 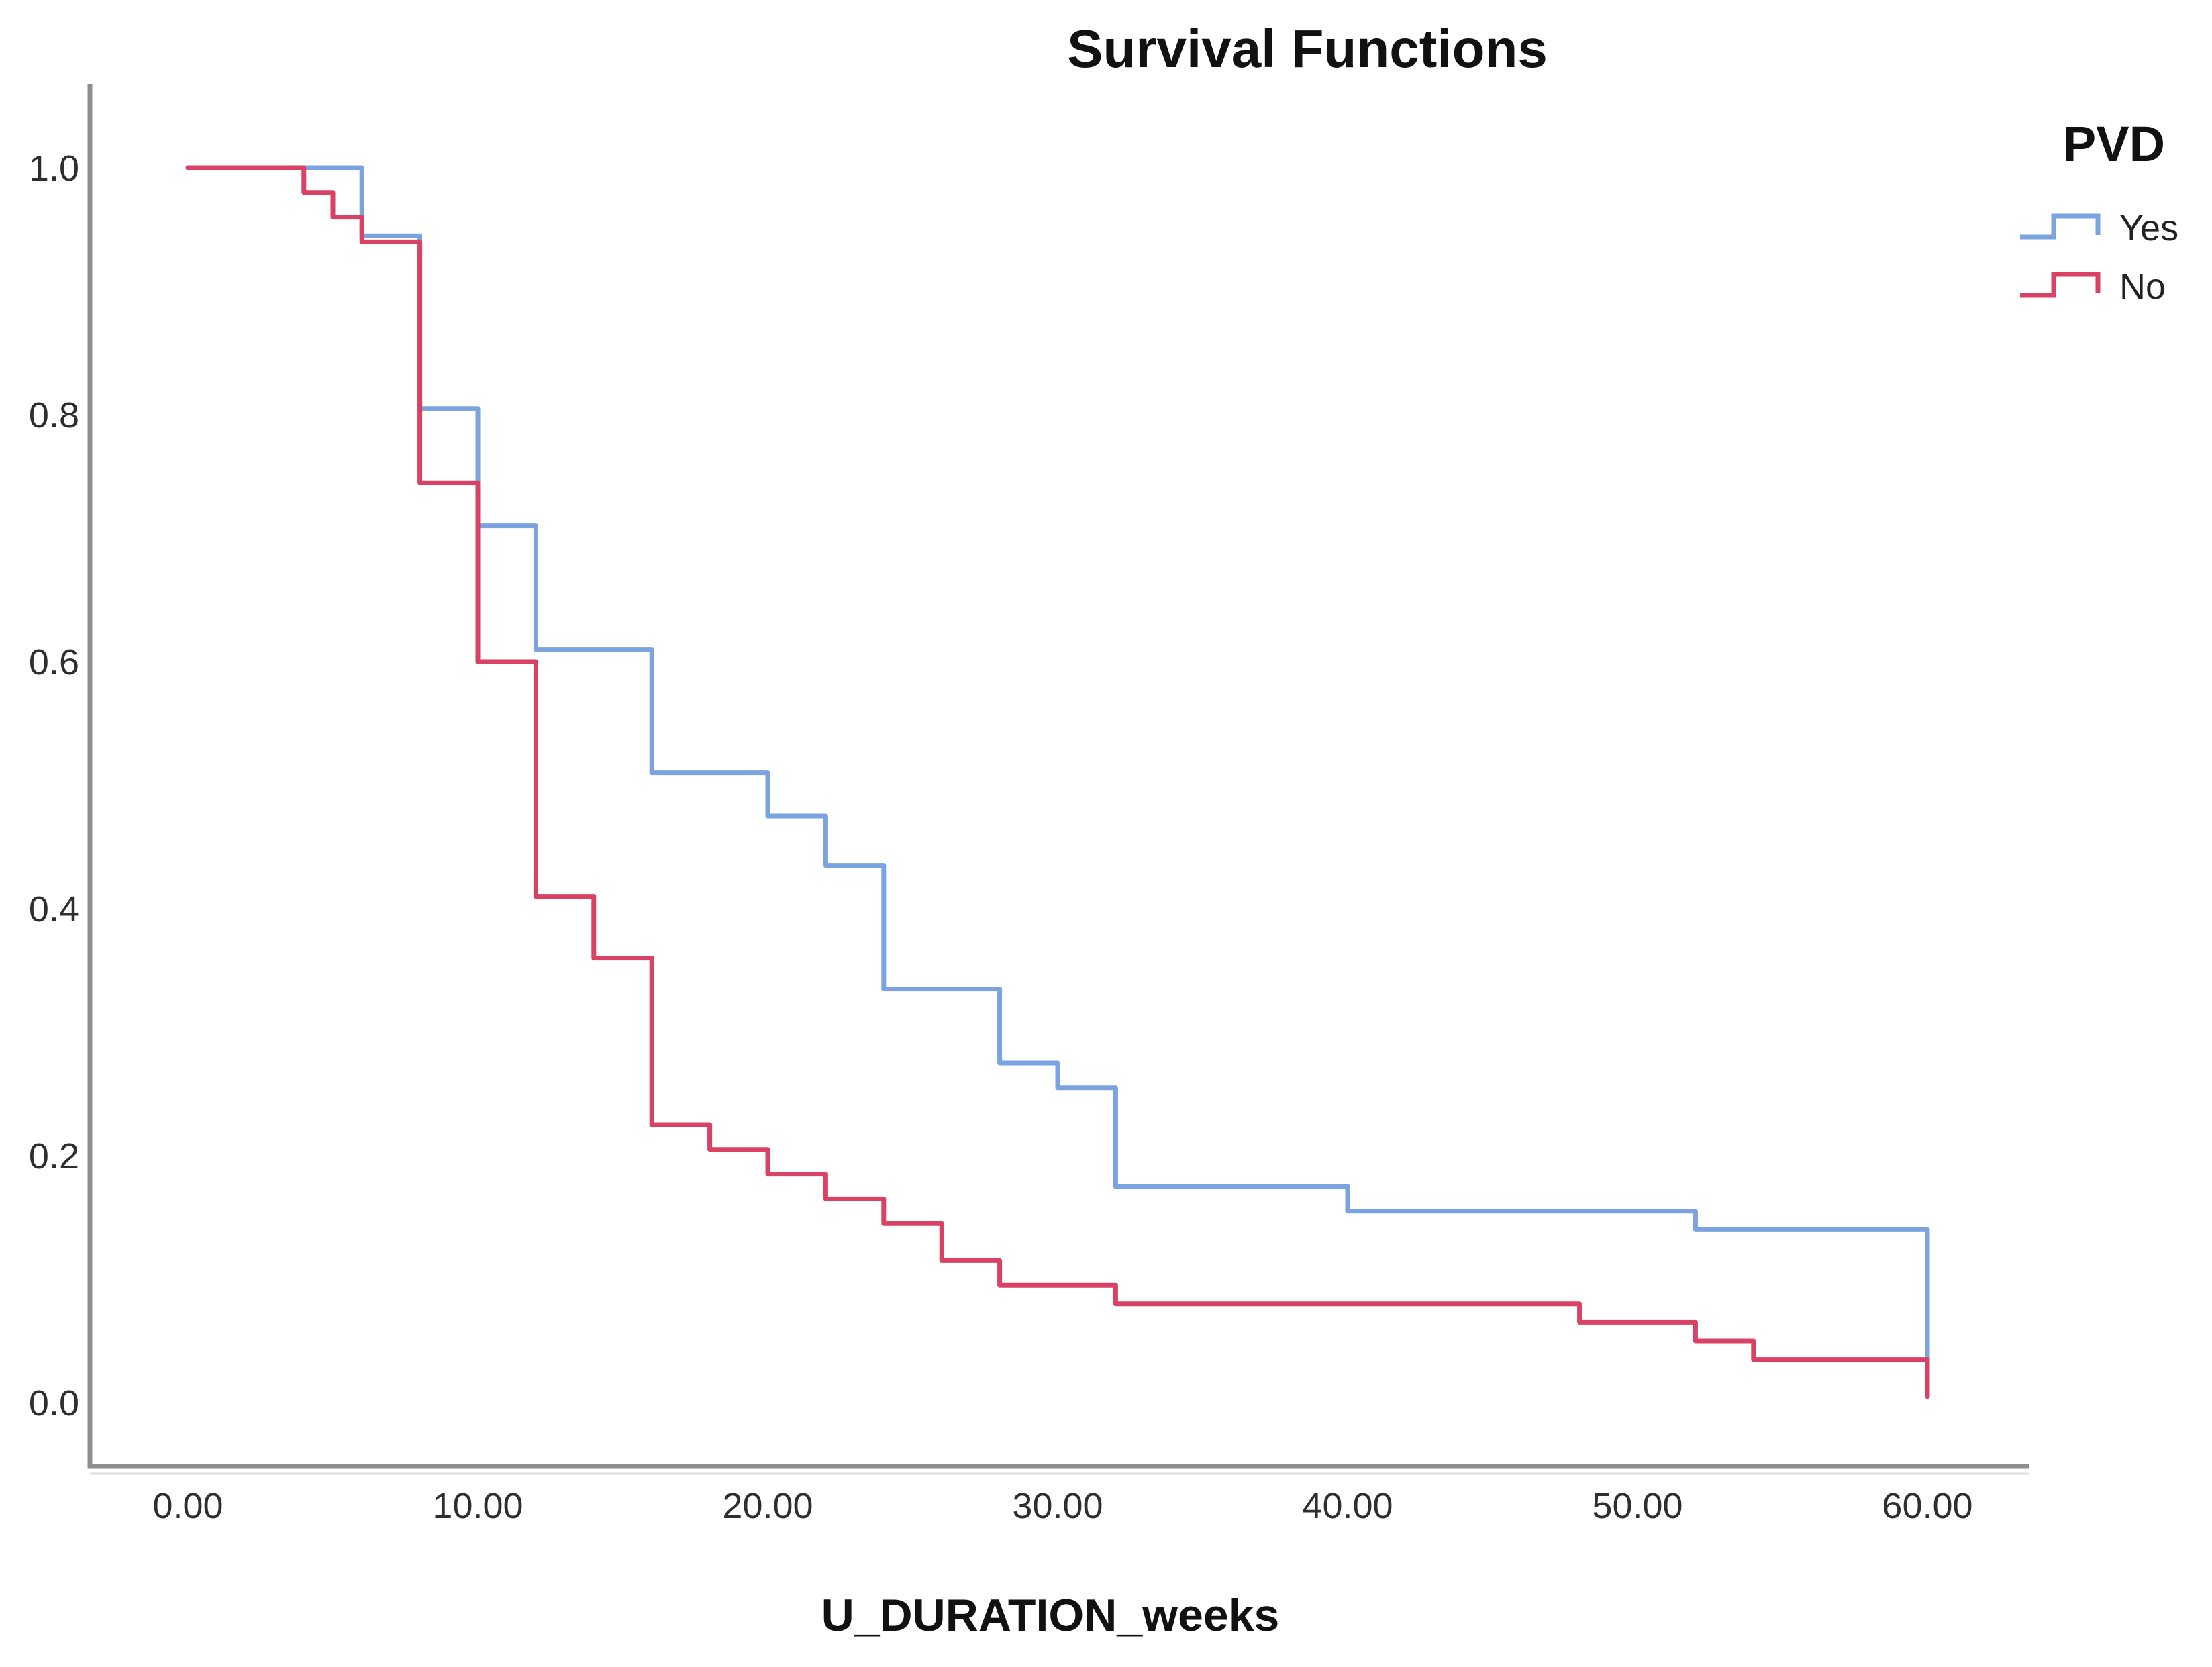 I want to click on y-tick-label-0.8: 0.8, so click(x=54, y=415).